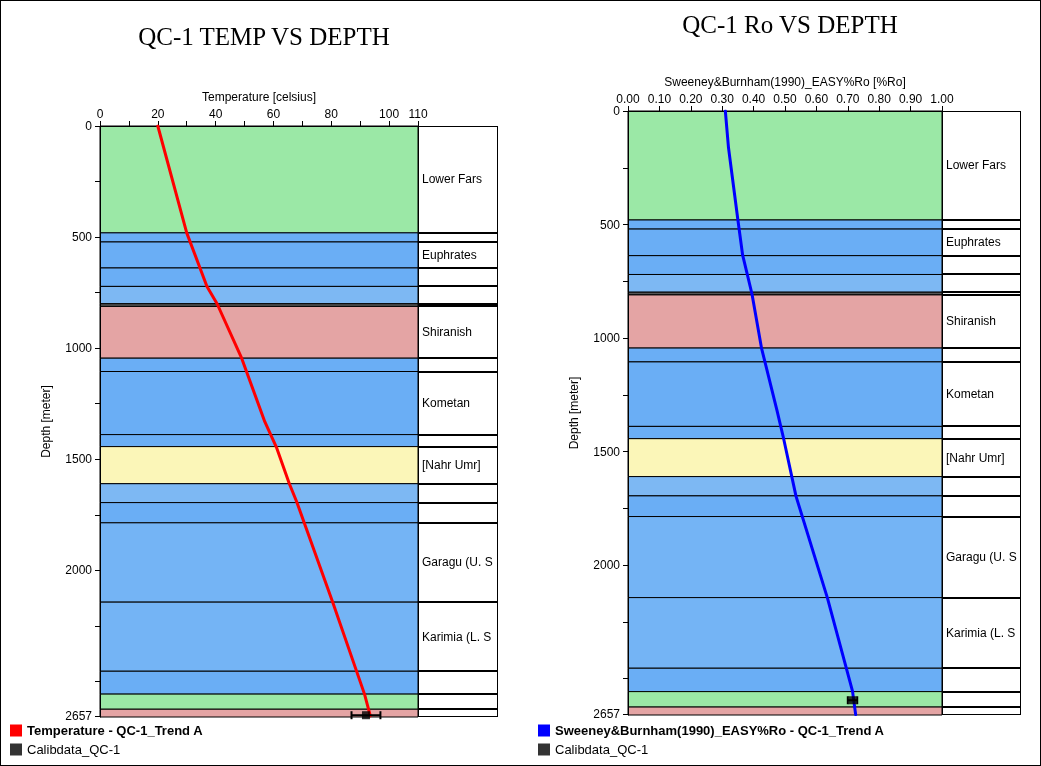 This screenshot has width=1041, height=766. Describe the element at coordinates (753, 99) in the screenshot. I see `x-tick-label: 0.40` at that location.